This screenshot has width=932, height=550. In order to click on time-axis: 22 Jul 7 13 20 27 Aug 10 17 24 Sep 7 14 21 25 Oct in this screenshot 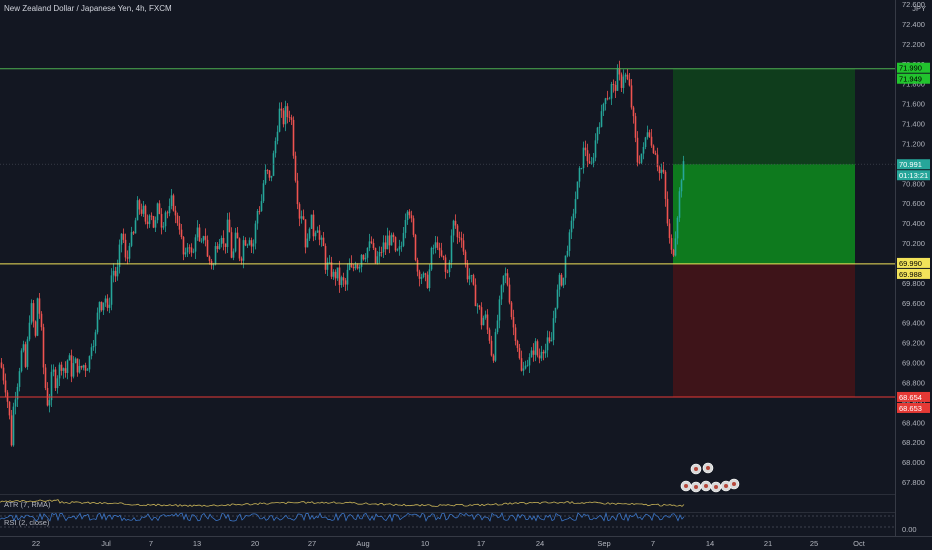, I will do `click(449, 543)`.